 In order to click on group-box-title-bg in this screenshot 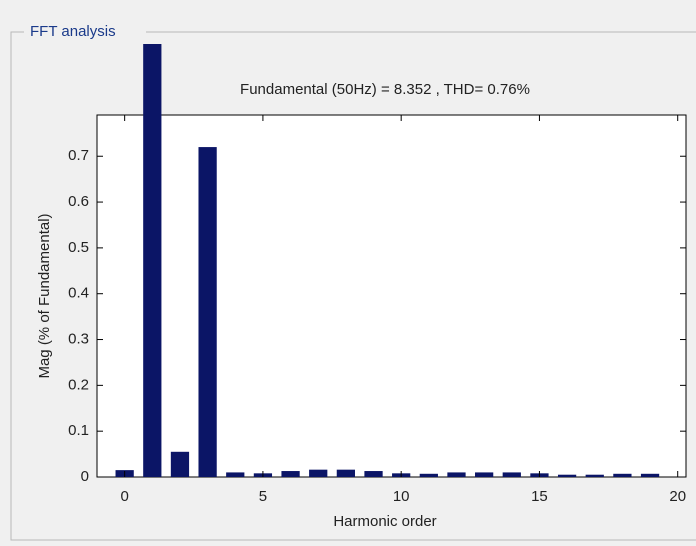, I will do `click(85, 32)`.